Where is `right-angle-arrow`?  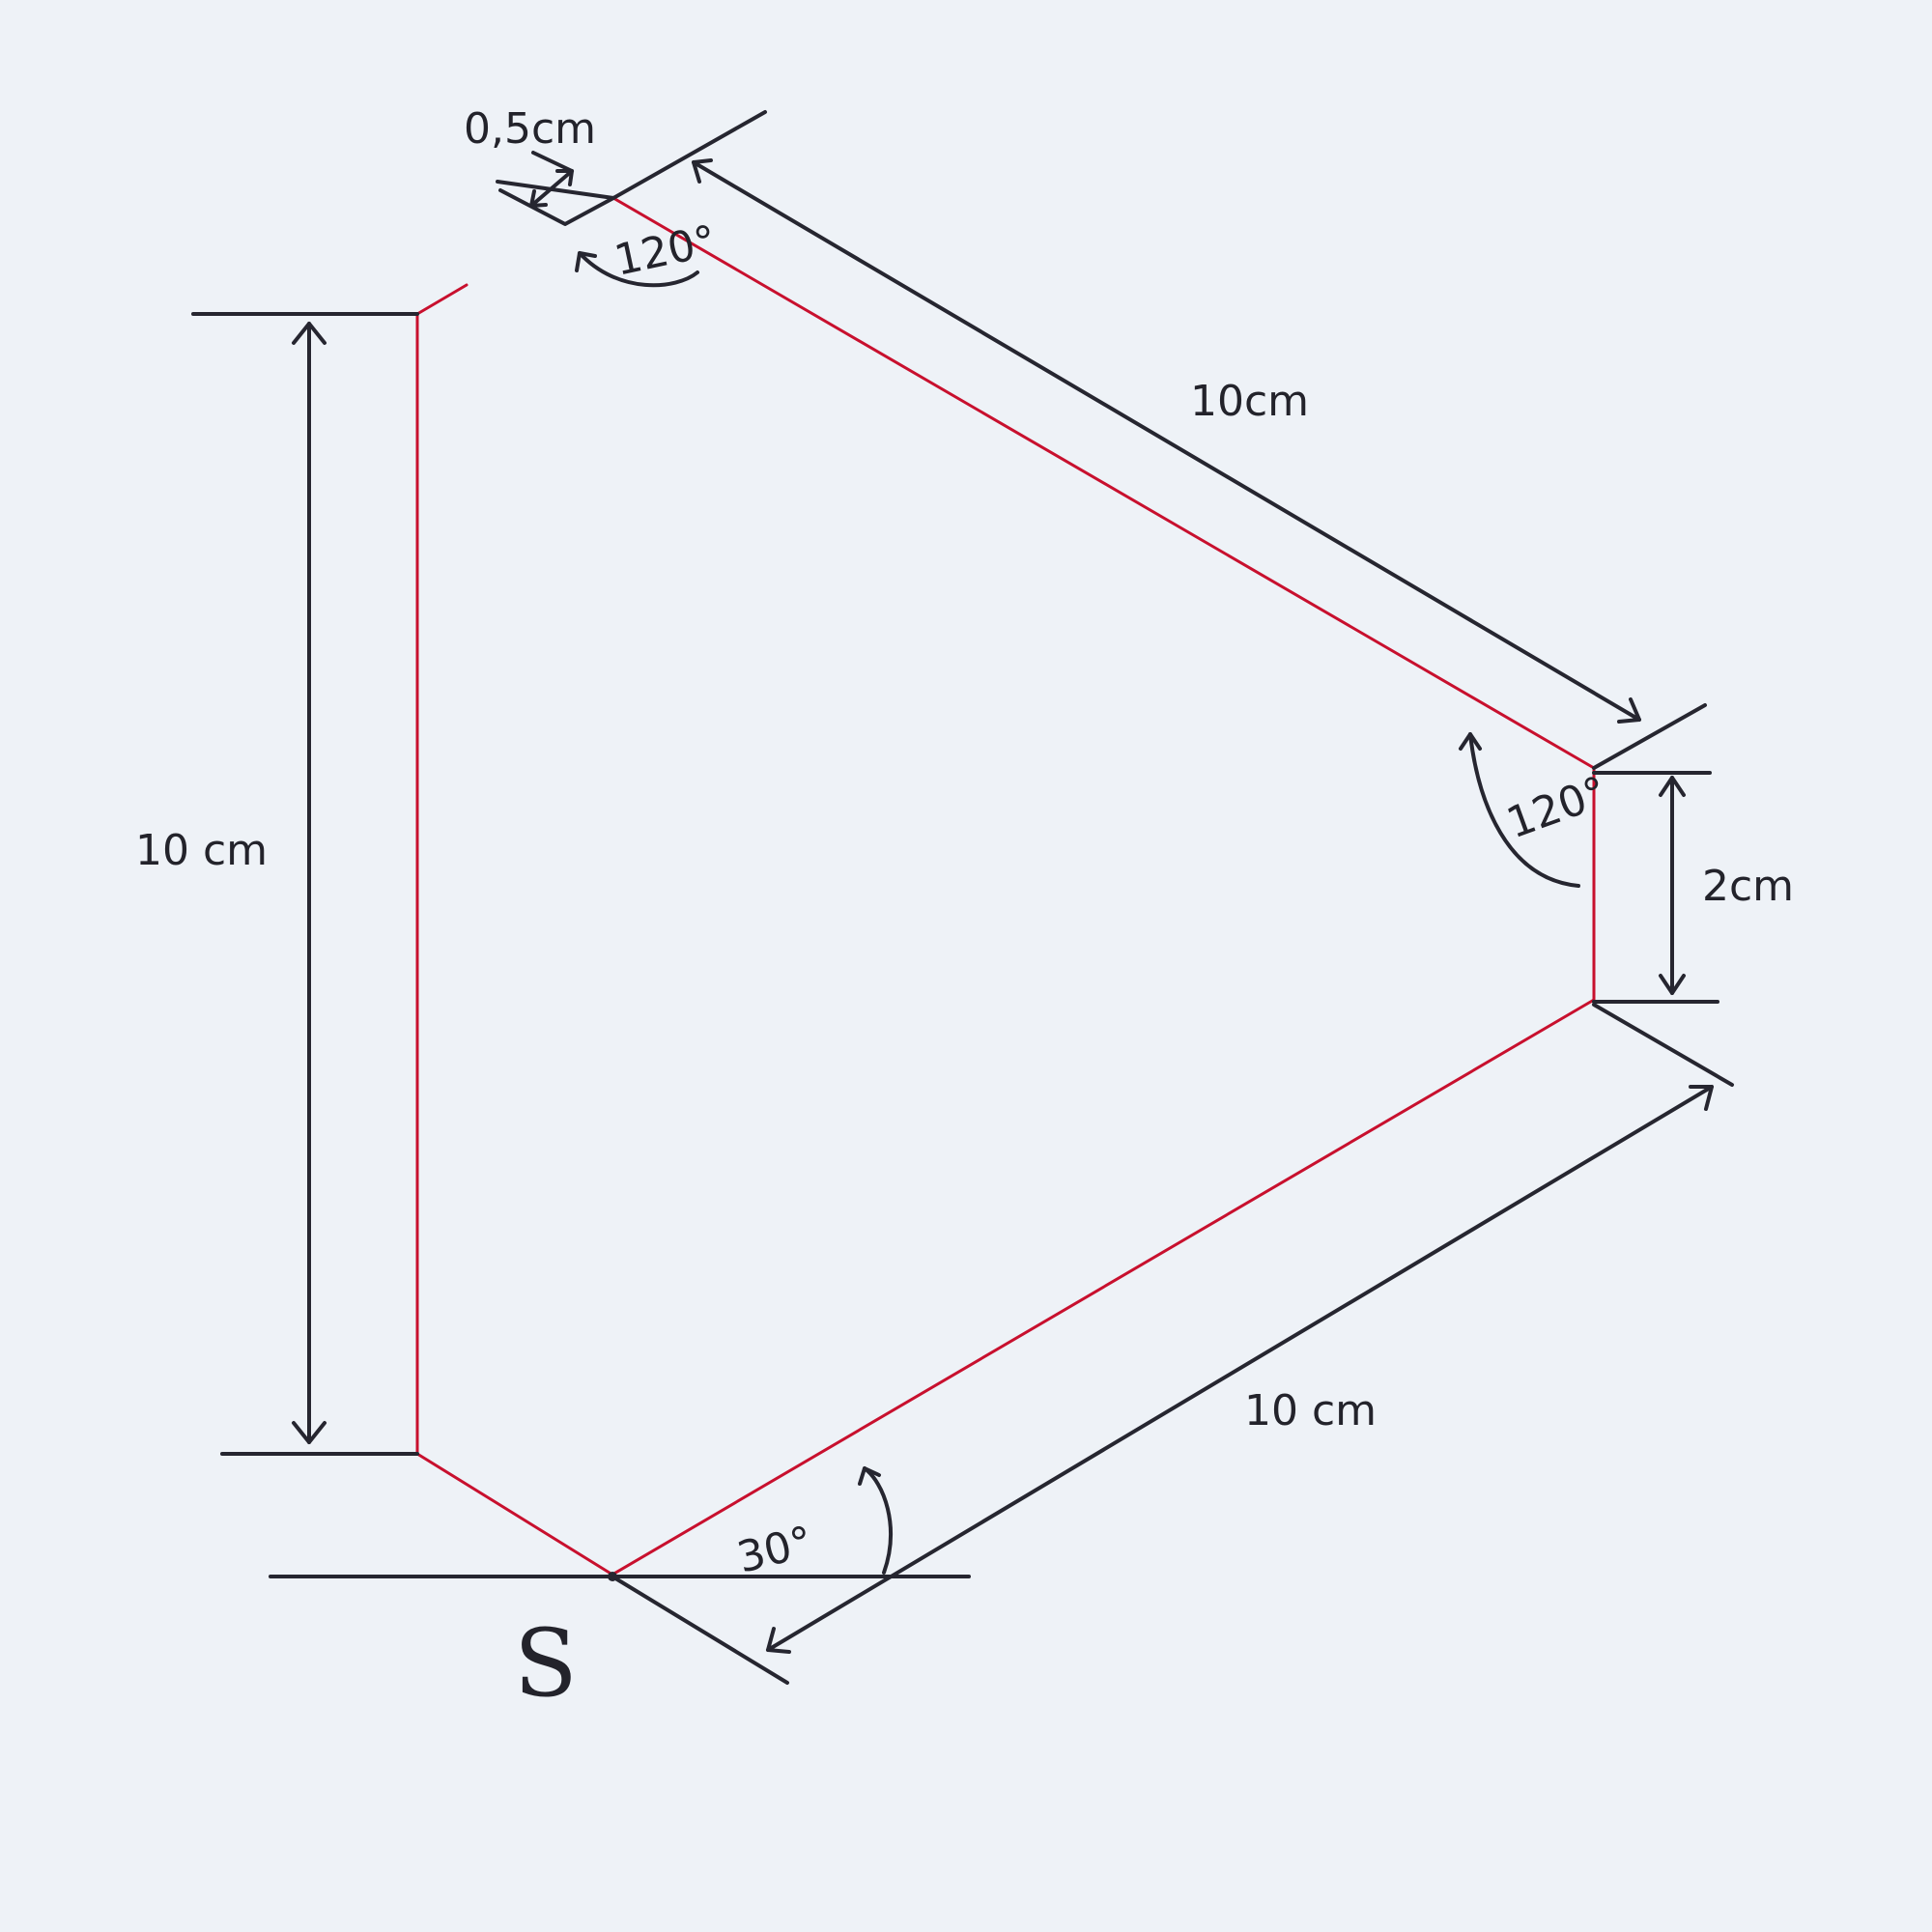
right-angle-arrow is located at coordinates (1470, 741).